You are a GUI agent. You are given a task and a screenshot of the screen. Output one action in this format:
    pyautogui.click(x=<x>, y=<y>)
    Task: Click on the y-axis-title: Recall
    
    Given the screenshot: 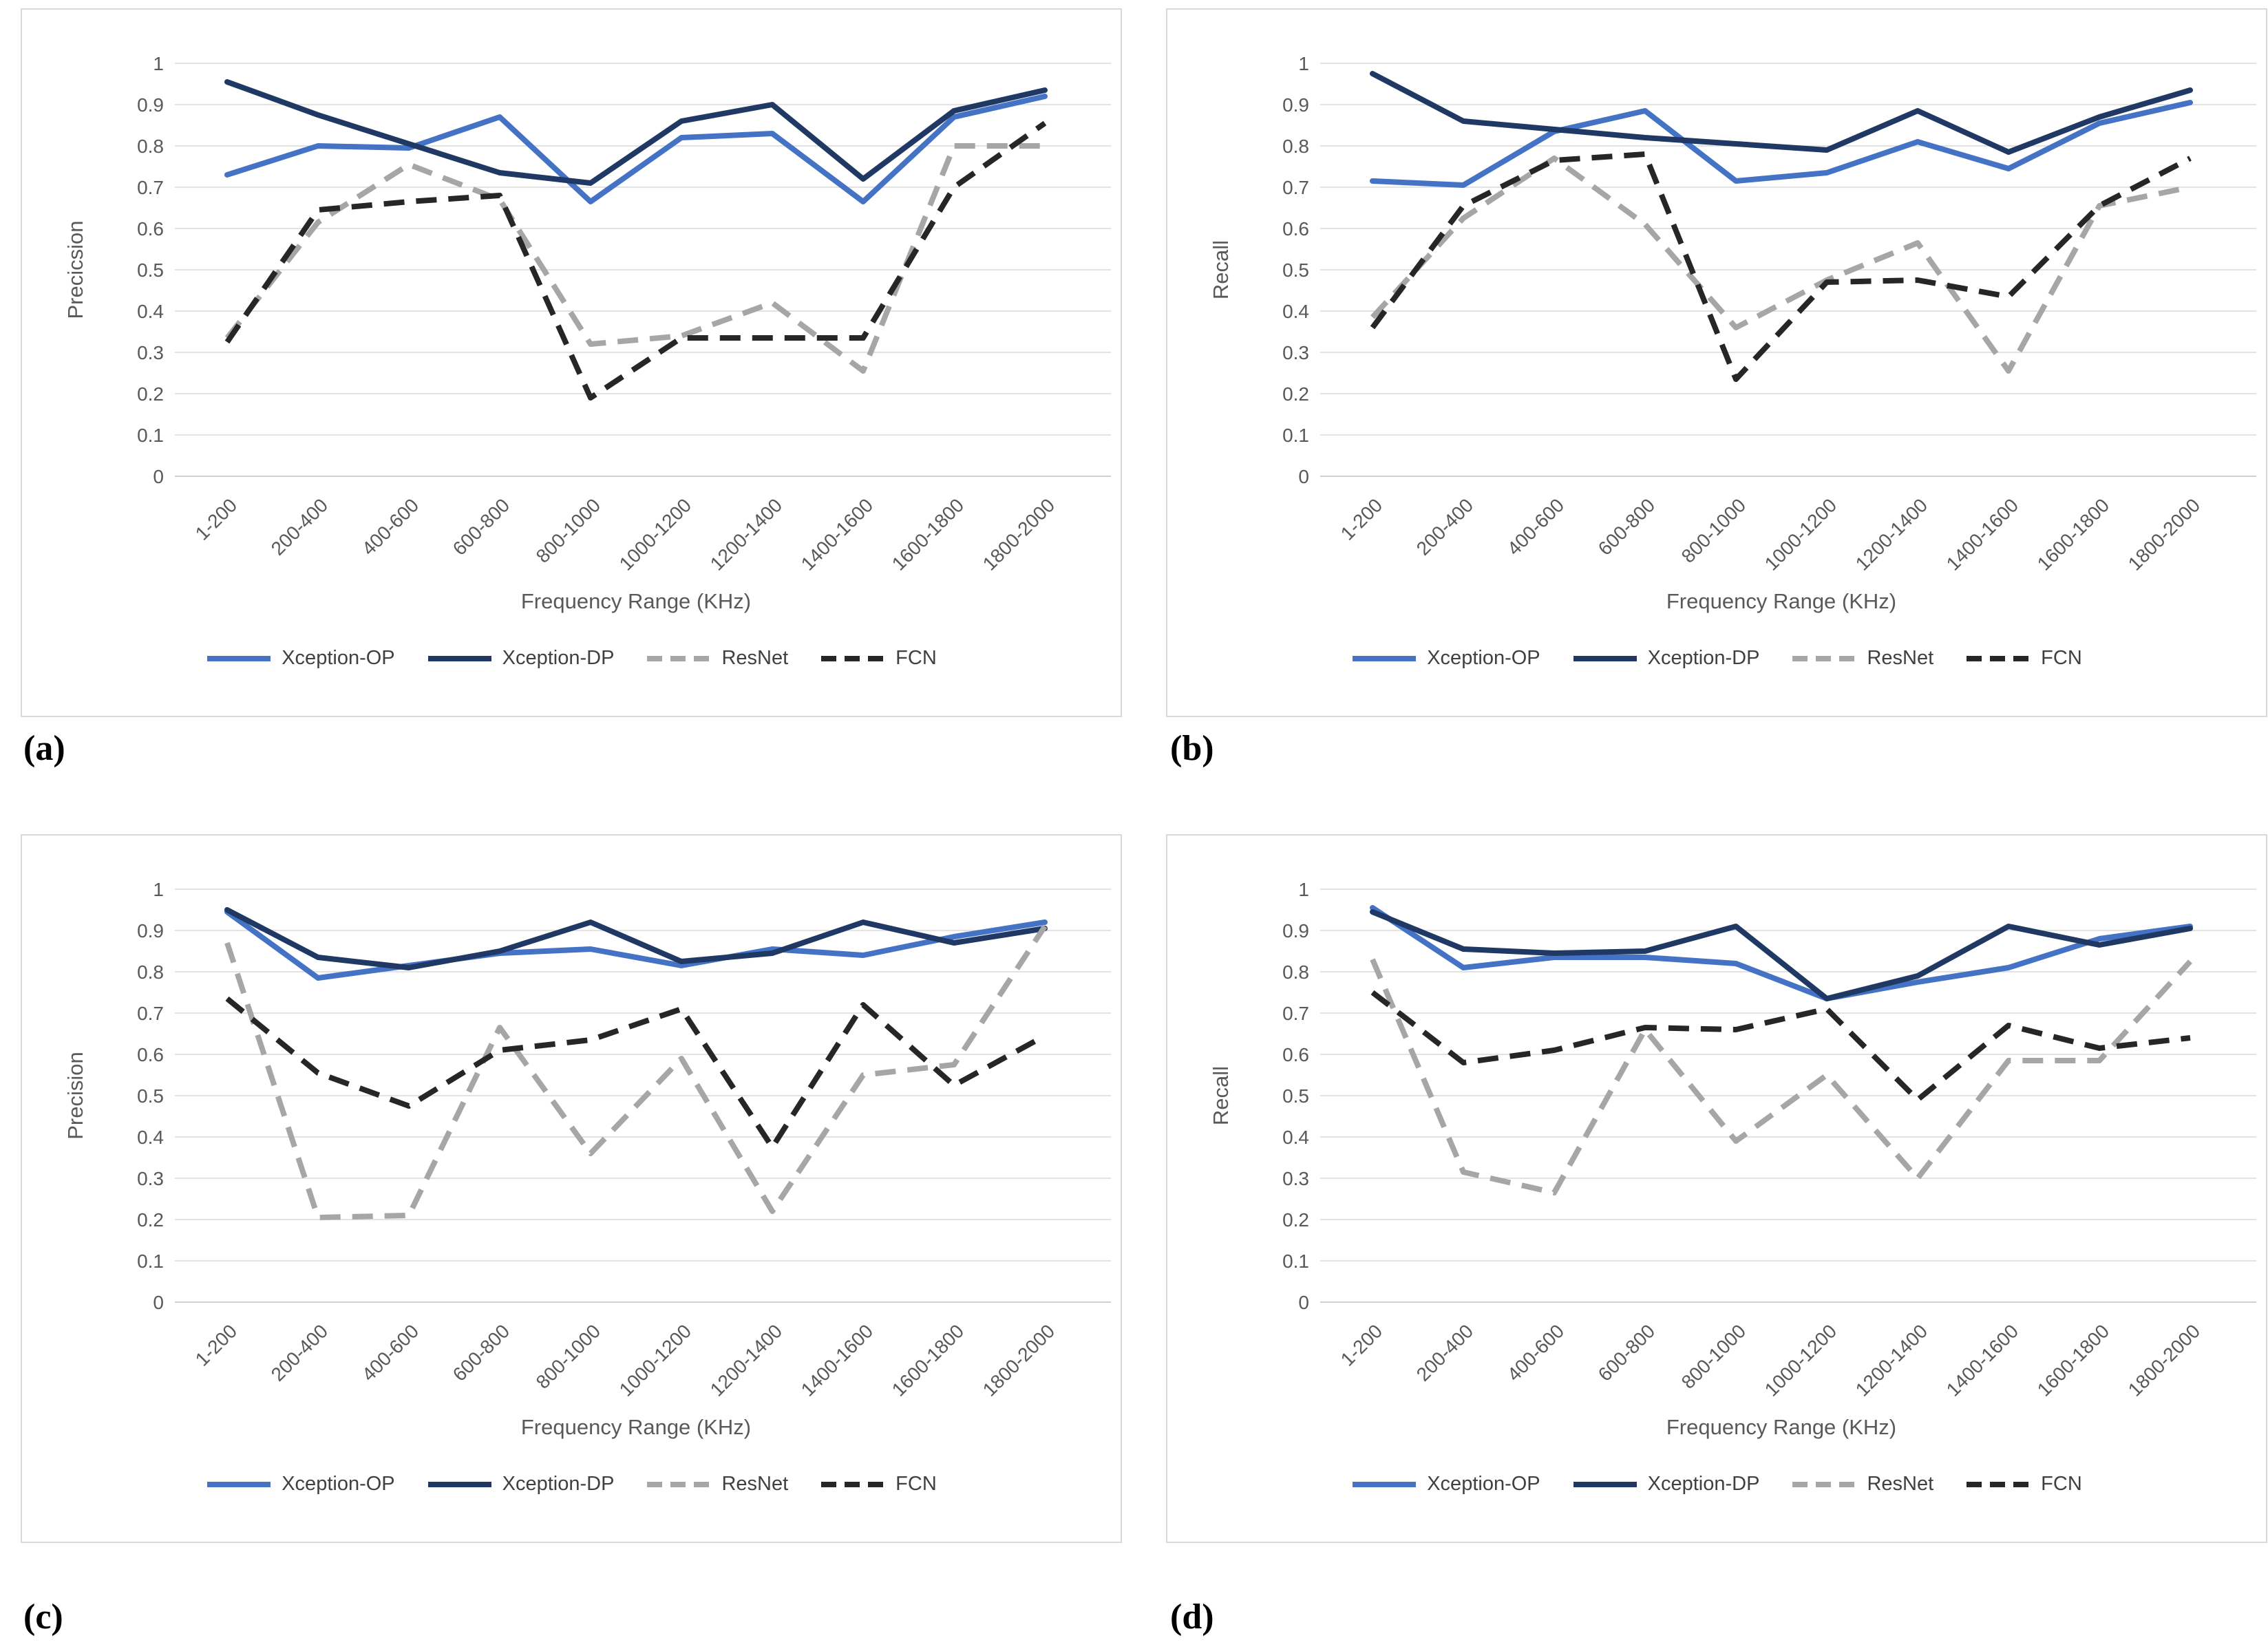 What is the action you would take?
    pyautogui.click(x=1221, y=1095)
    